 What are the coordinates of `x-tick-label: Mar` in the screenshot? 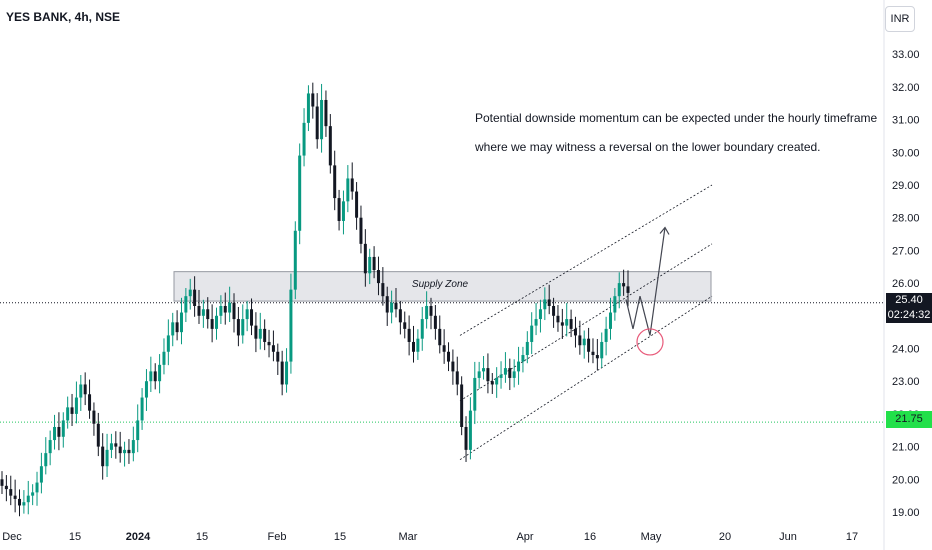 It's located at (408, 537).